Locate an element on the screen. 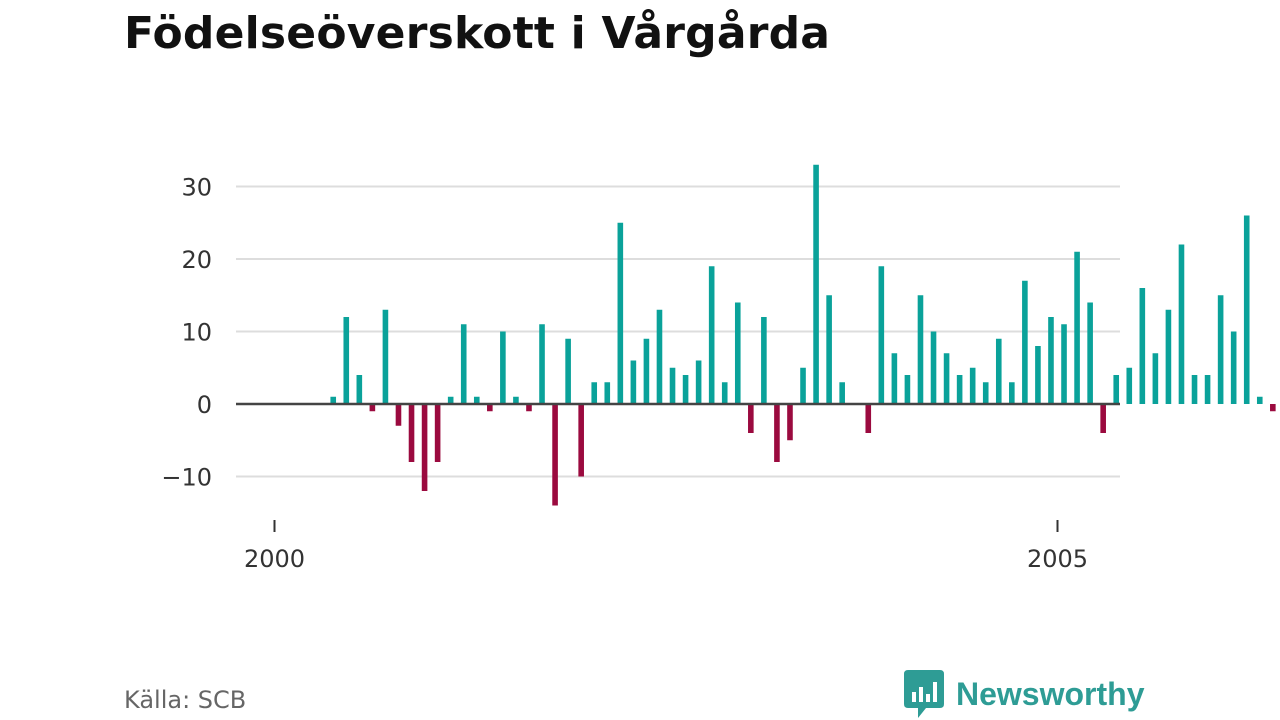  x-axis: 200020052010201520202025 is located at coordinates (666, 546).